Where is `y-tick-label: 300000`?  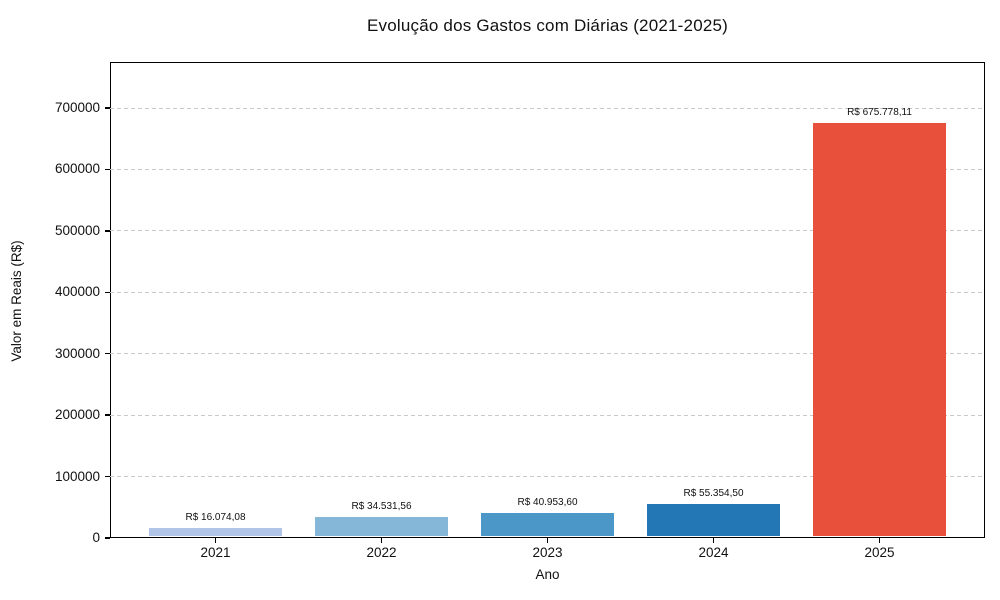 y-tick-label: 300000 is located at coordinates (77, 353).